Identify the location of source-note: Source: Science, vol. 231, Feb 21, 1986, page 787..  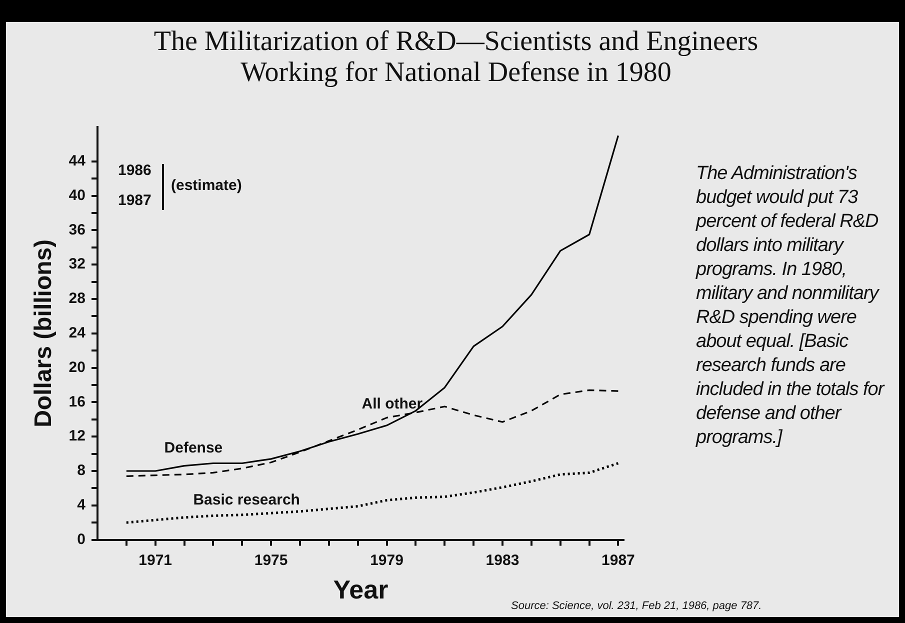
(636, 606).